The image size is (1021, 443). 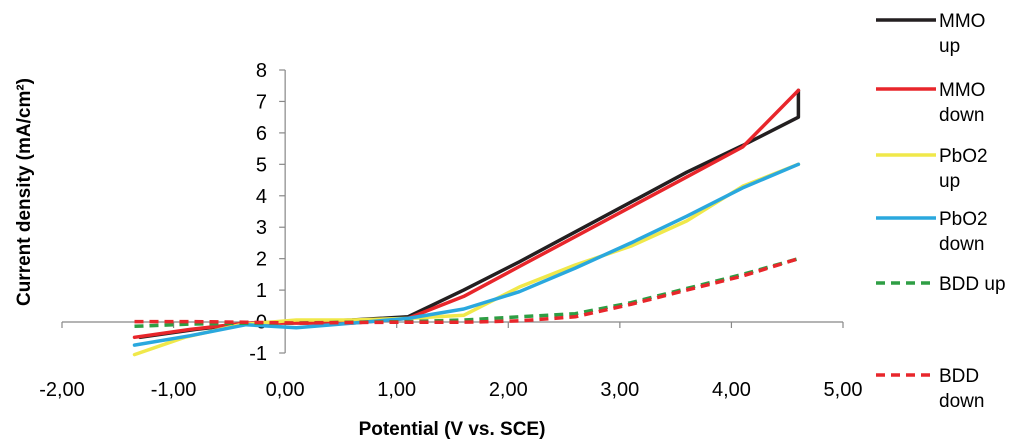 I want to click on legend-label-mmo-down: MMO, so click(x=962, y=90).